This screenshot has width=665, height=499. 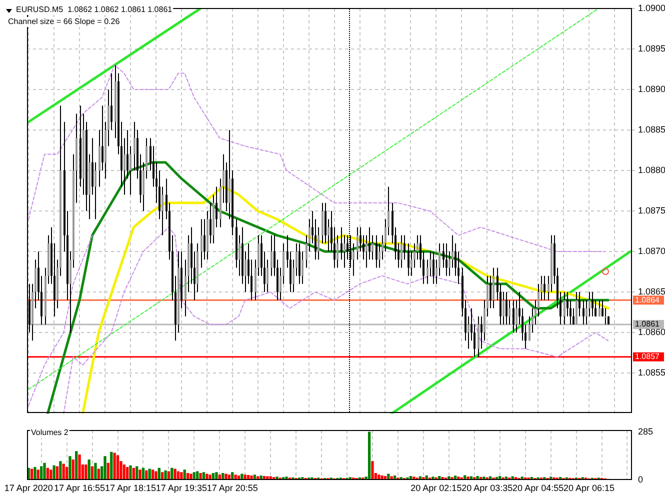 I want to click on y-tick-label: 1.0895, so click(x=651, y=48).